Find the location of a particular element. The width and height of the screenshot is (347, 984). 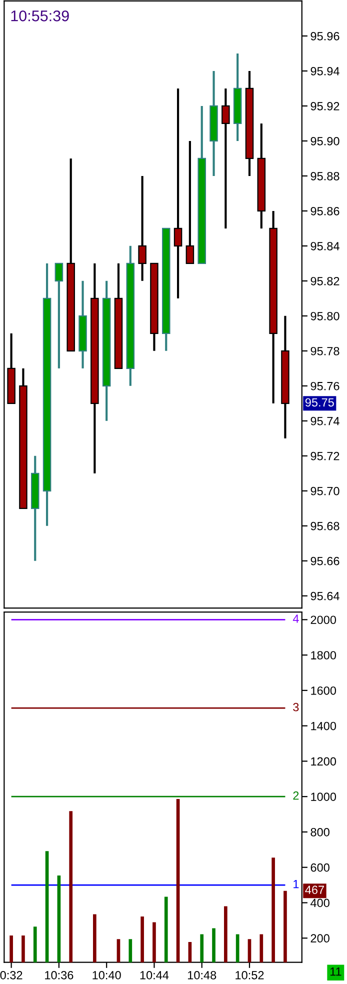

y-tick-label: 95.64 is located at coordinates (325, 596).